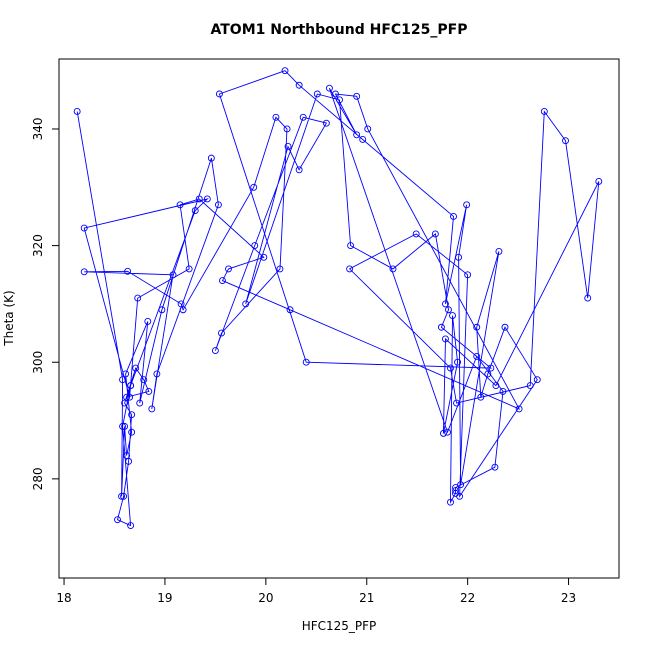 The image size is (650, 650). What do you see at coordinates (38, 478) in the screenshot?
I see `y-tick-label: 280` at bounding box center [38, 478].